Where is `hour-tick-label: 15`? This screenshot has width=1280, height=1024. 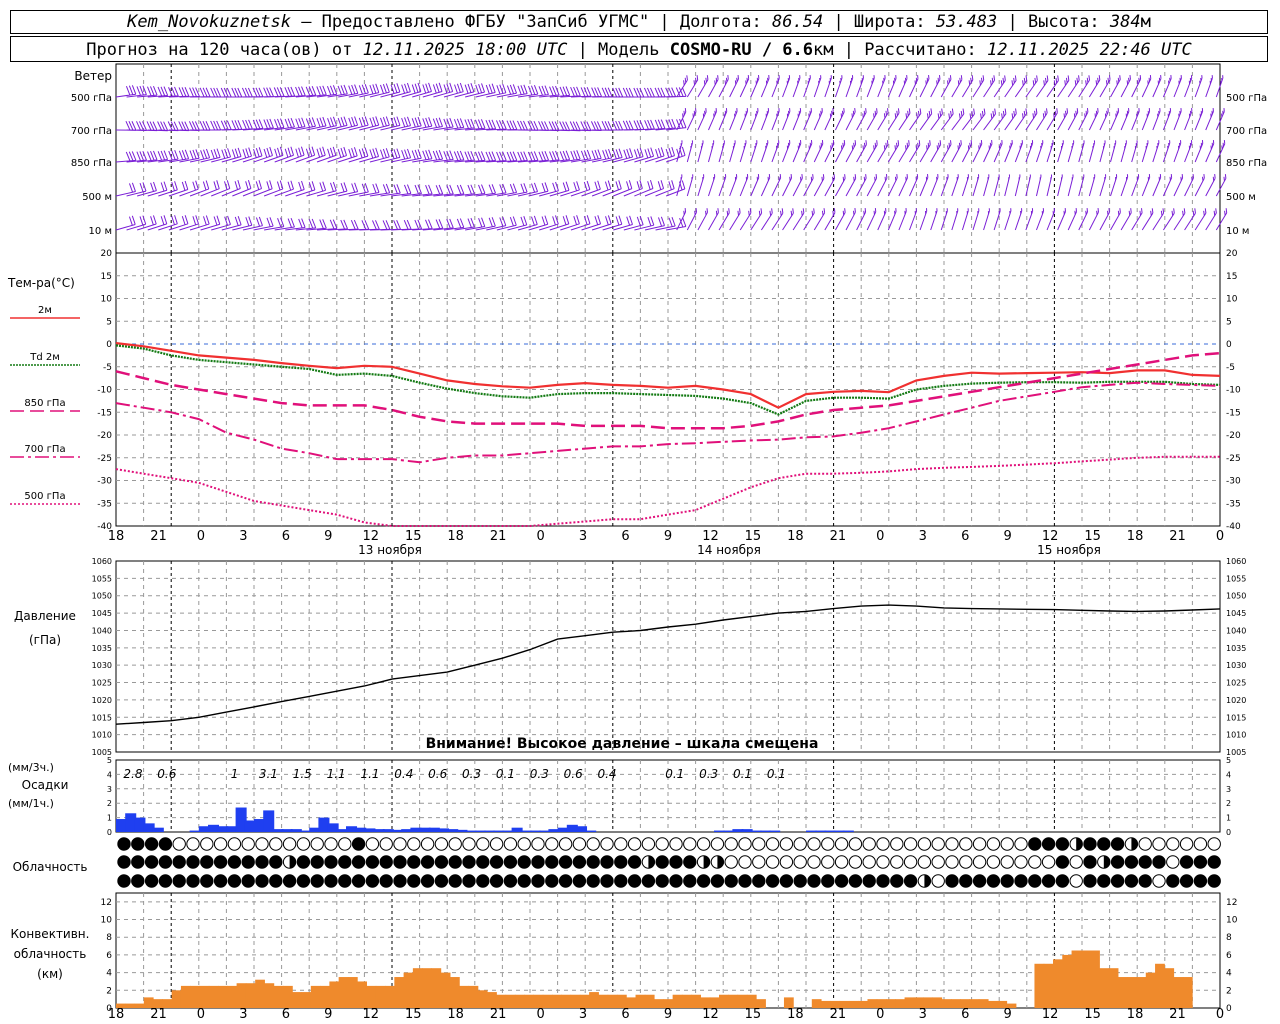
hour-tick-label: 15 is located at coordinates (1092, 536).